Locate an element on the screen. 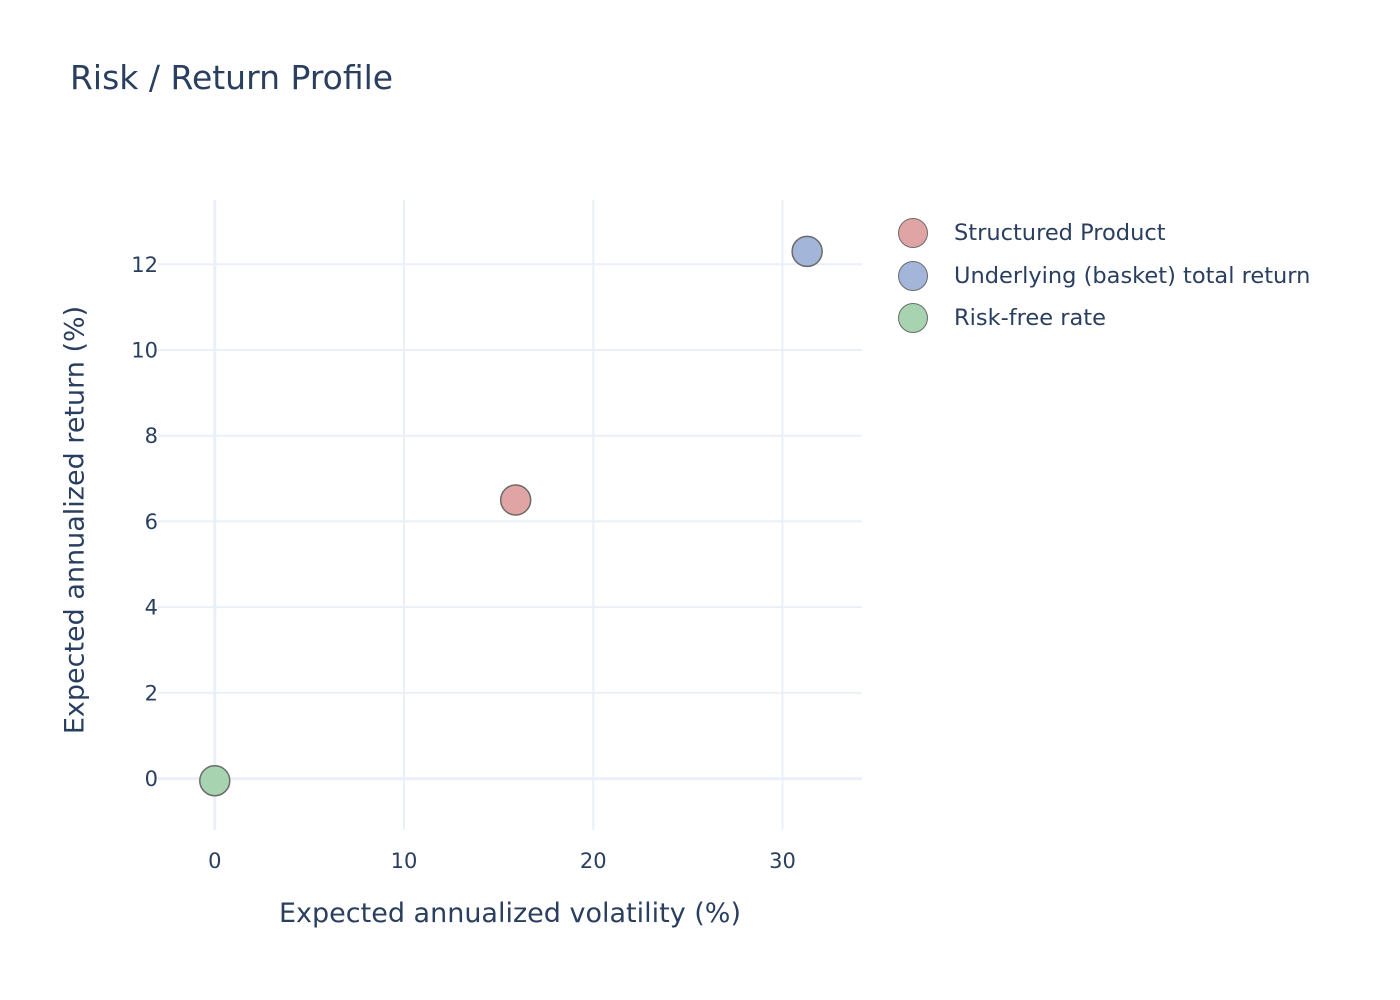 Image resolution: width=1400 pixels, height=1000 pixels. y-tick-label-10: 10 is located at coordinates (144, 351).